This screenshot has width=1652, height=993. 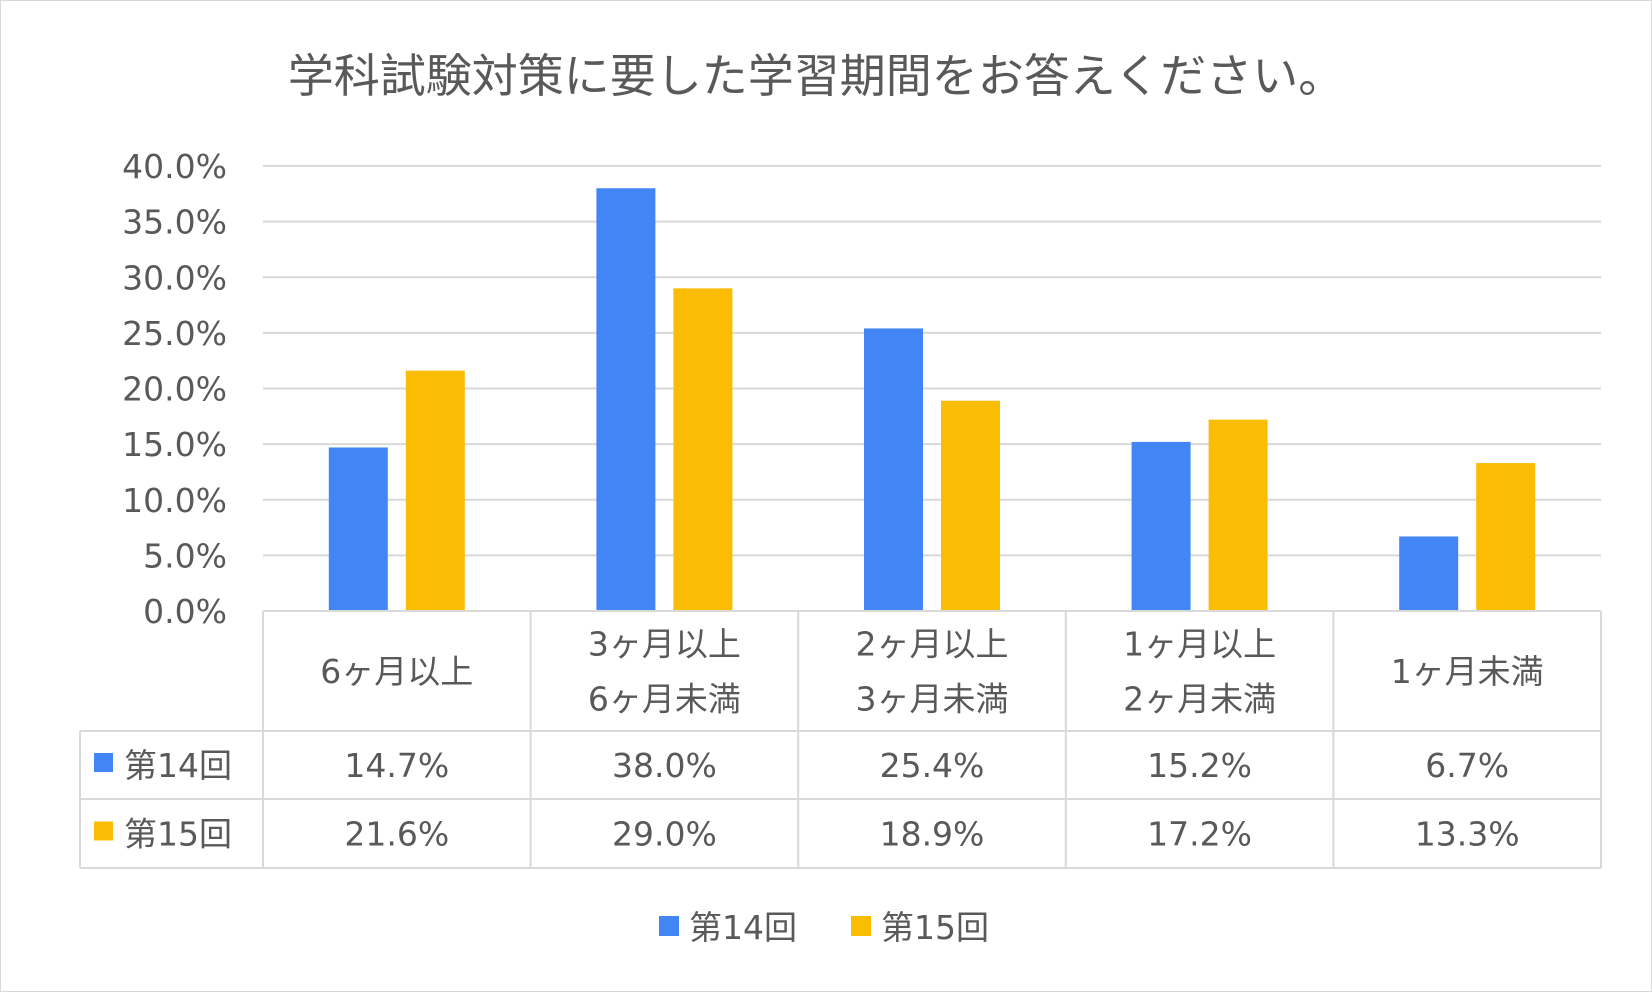 I want to click on y-tick-label: 35.0%, so click(x=174, y=222).